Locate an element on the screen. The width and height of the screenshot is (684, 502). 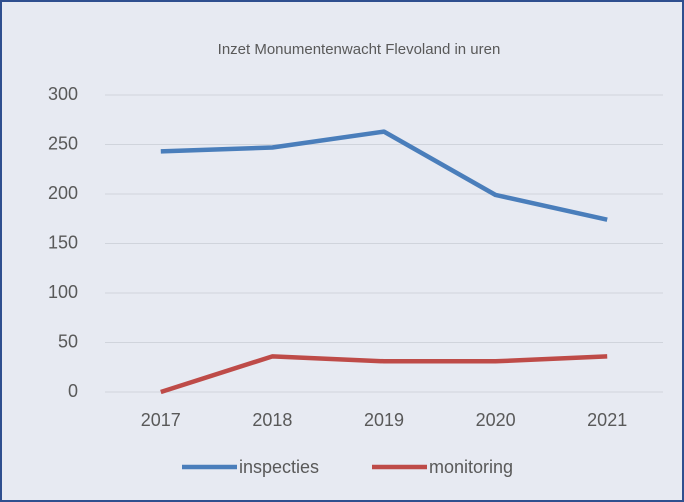
x-tick-label: 2018 is located at coordinates (272, 420).